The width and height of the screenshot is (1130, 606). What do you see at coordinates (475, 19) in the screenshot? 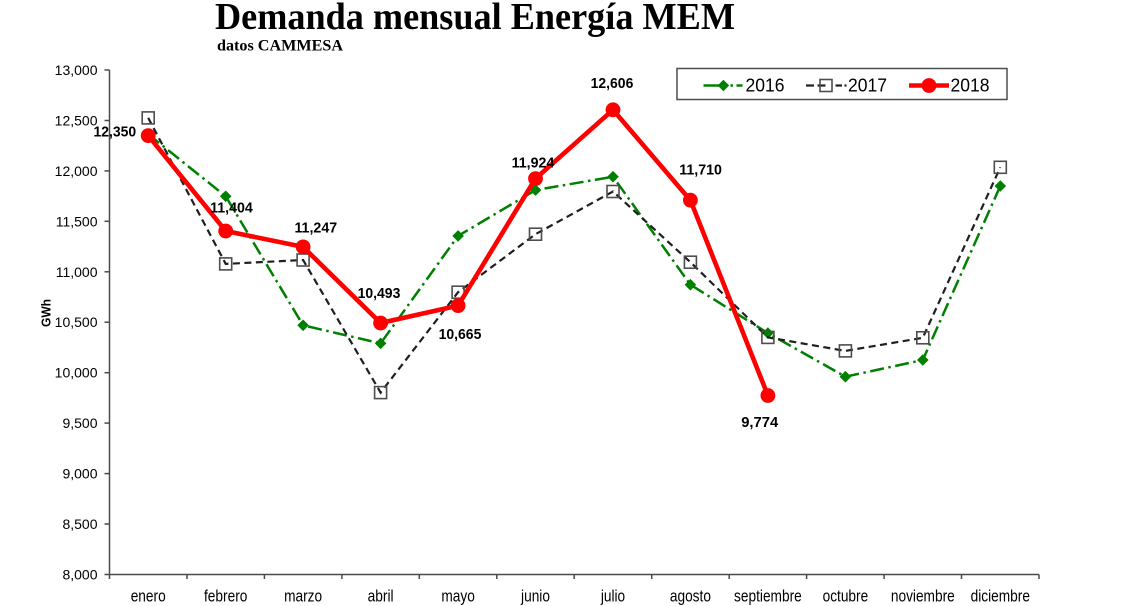
I see `svg-text: Demanda mensual Energía MEM` at bounding box center [475, 19].